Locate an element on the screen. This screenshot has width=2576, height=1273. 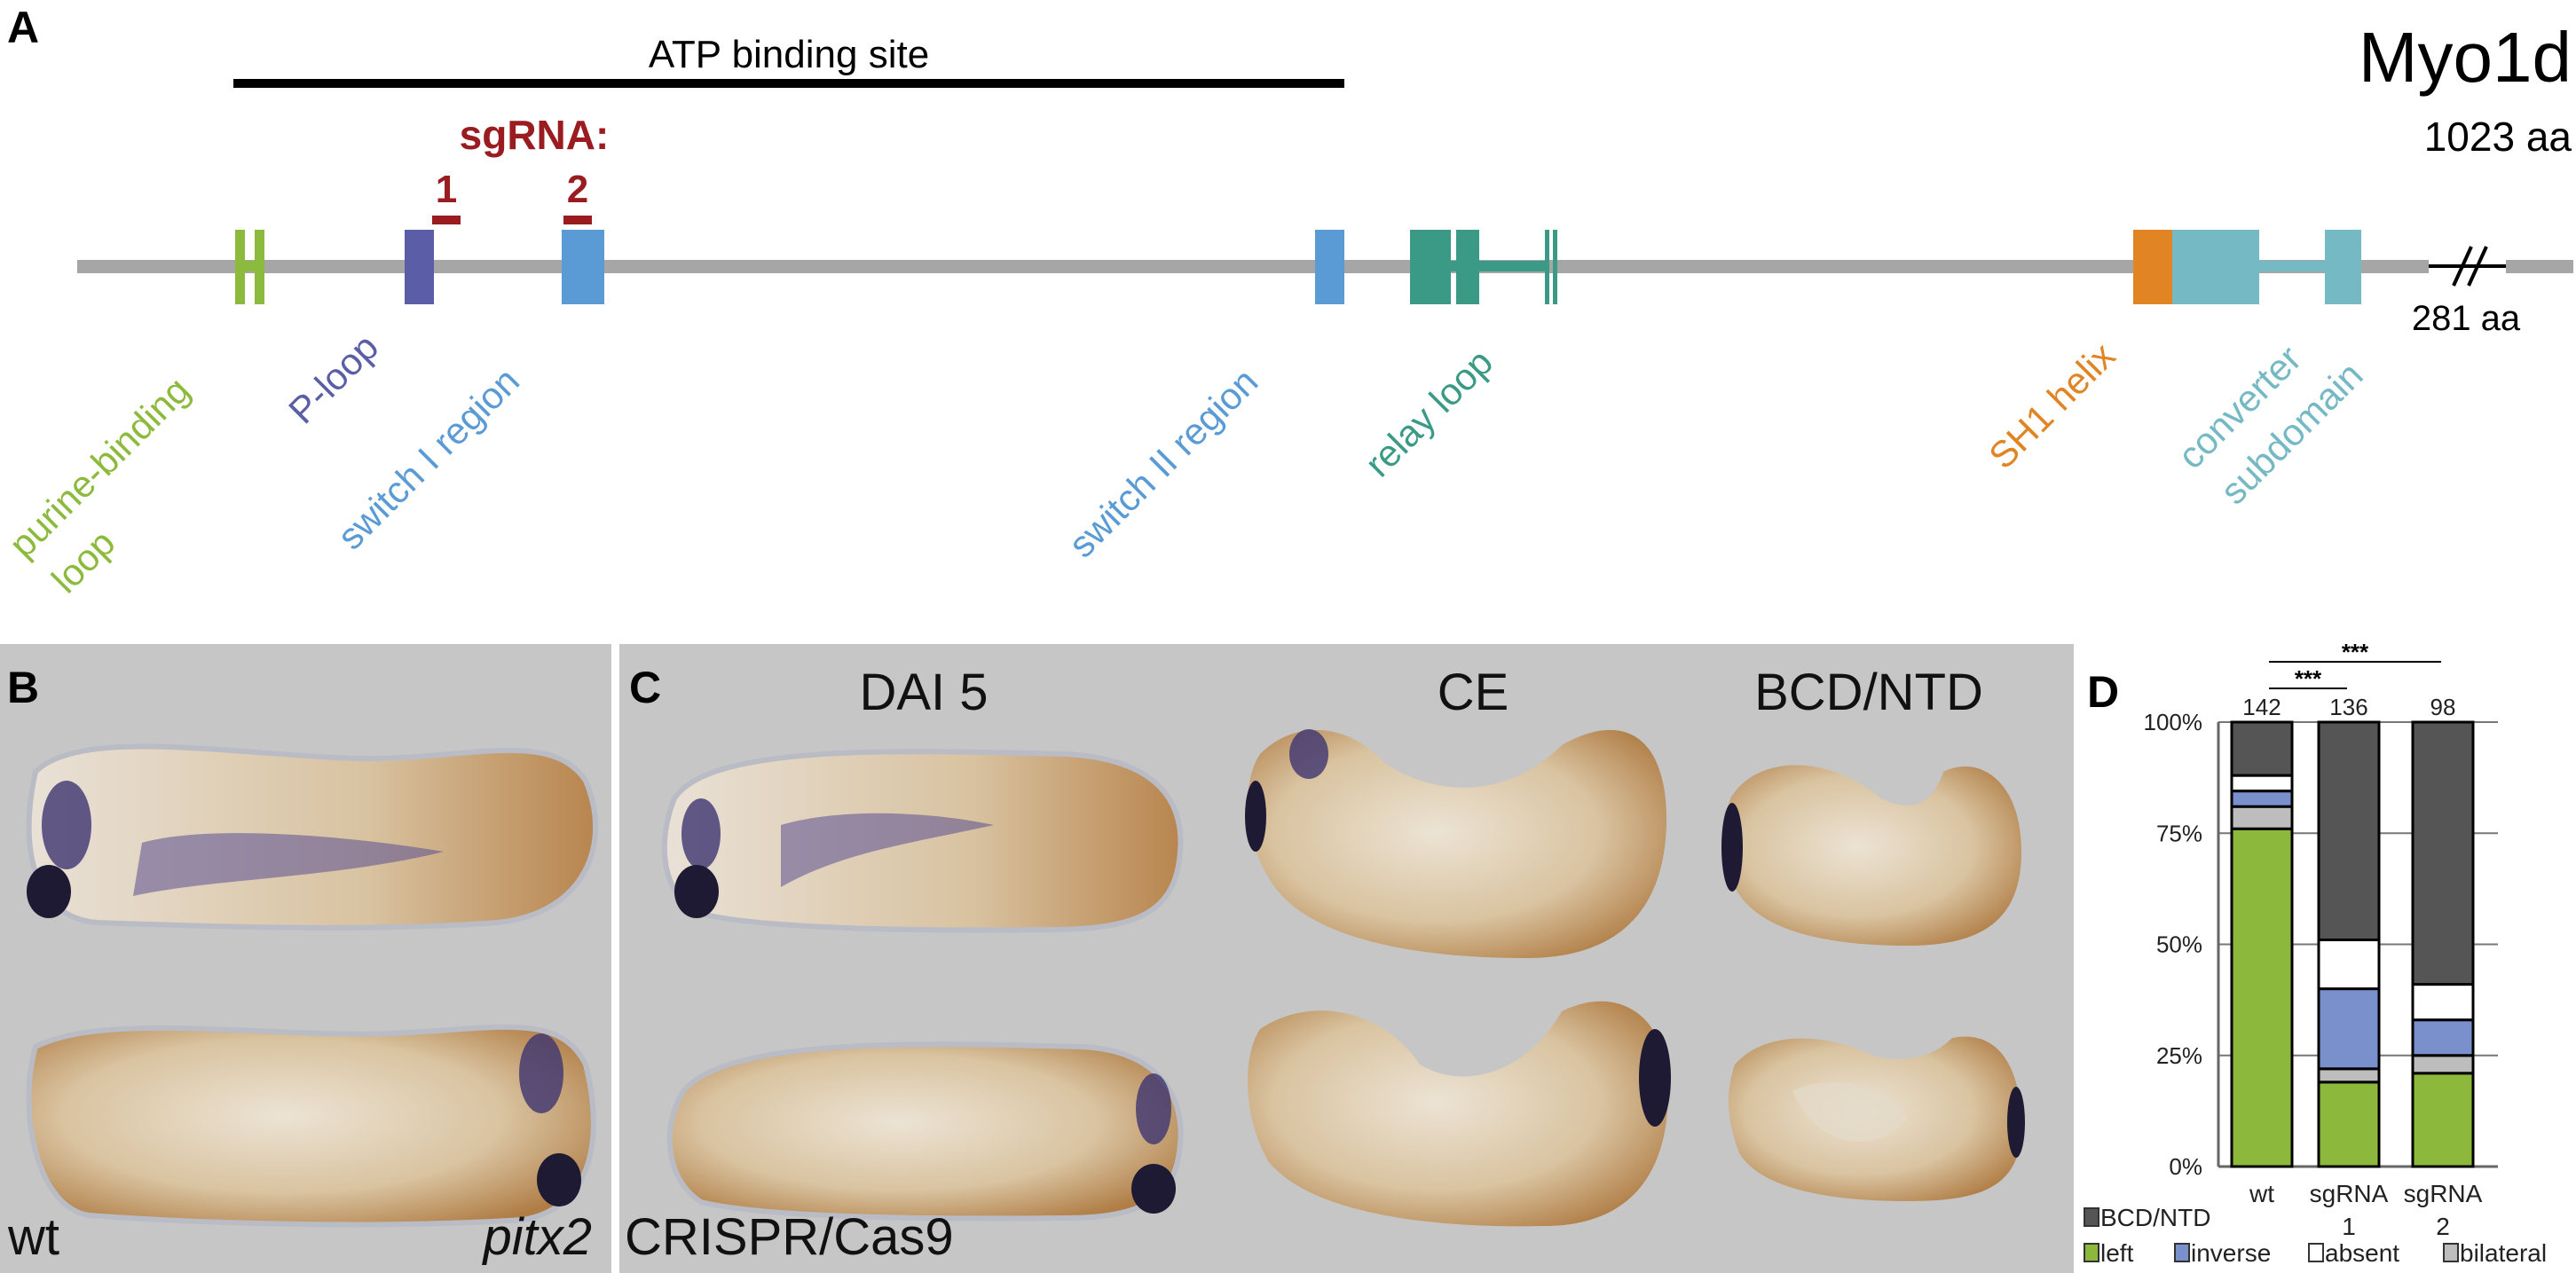
x-category-label: 2 is located at coordinates (2443, 1226).